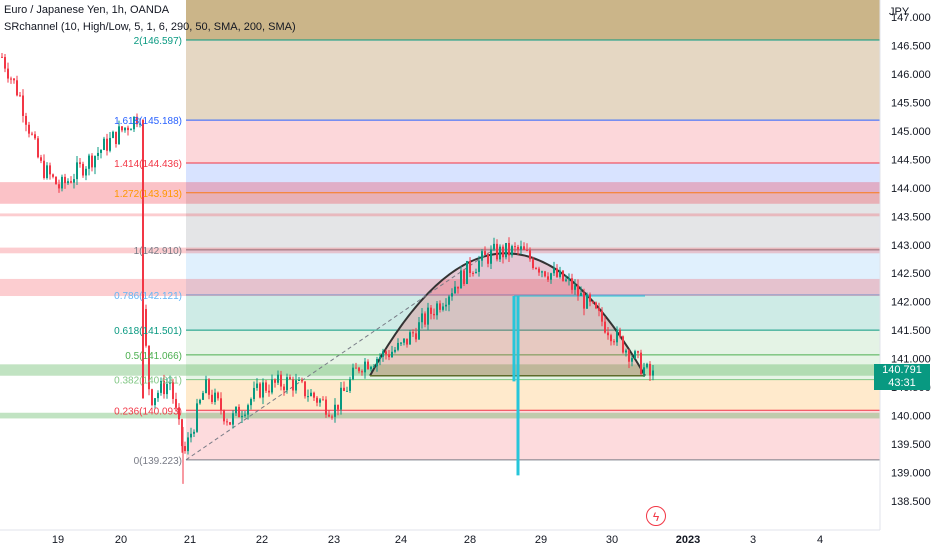 The width and height of the screenshot is (932, 550). Describe the element at coordinates (148, 331) in the screenshot. I see `fib-label: 0.618(141.501)` at that location.